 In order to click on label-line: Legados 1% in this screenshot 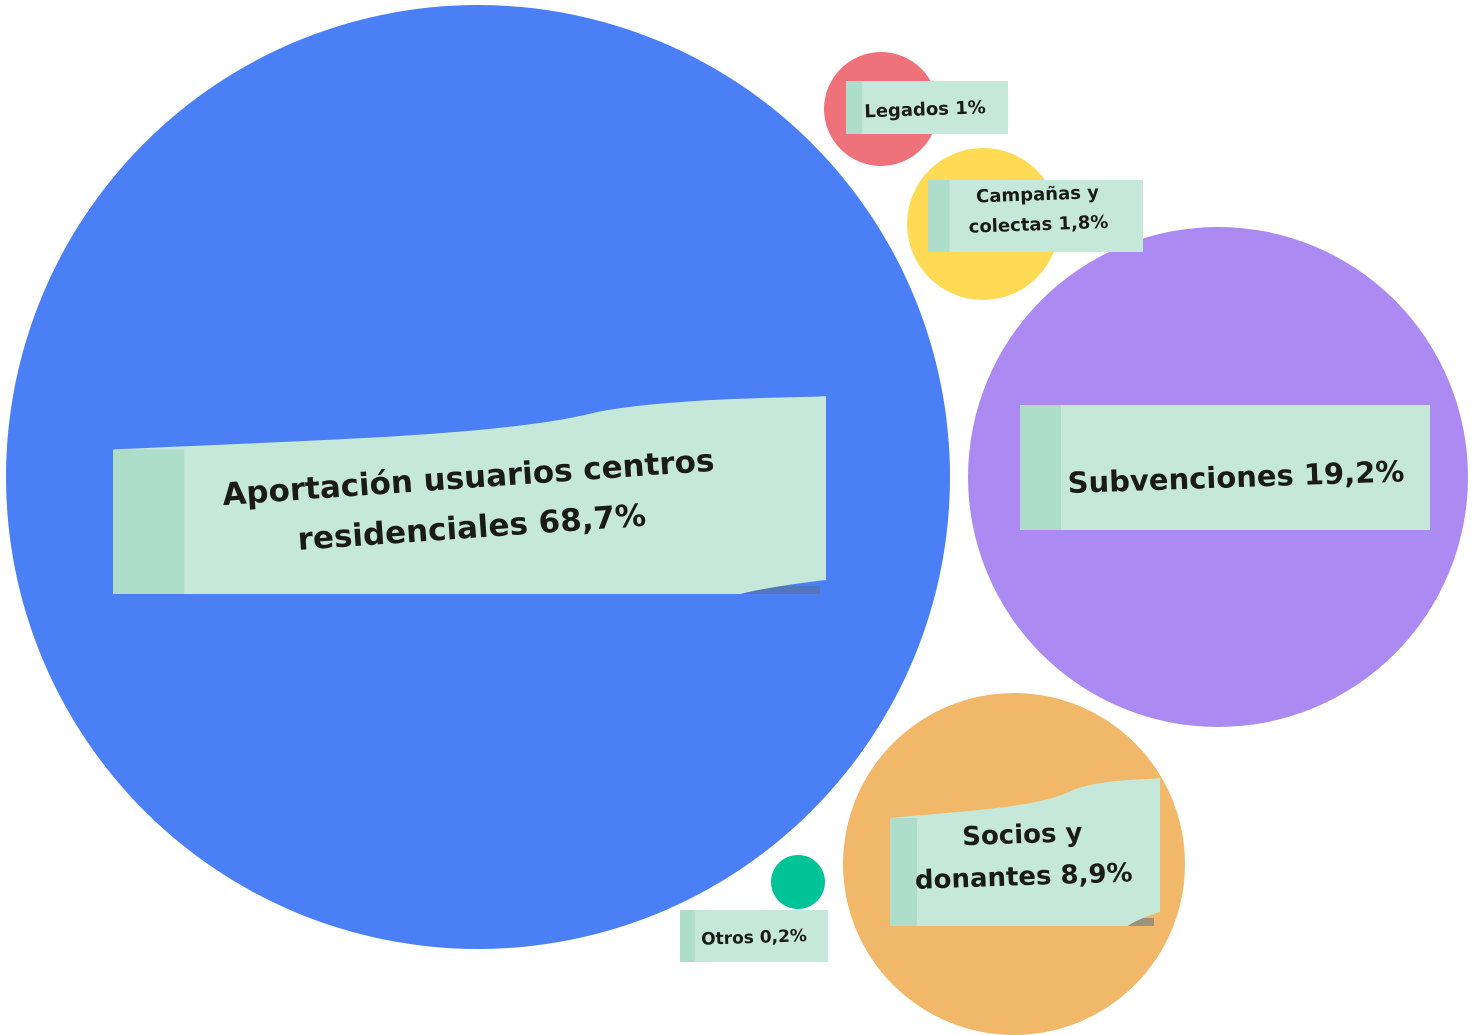, I will do `click(925, 109)`.